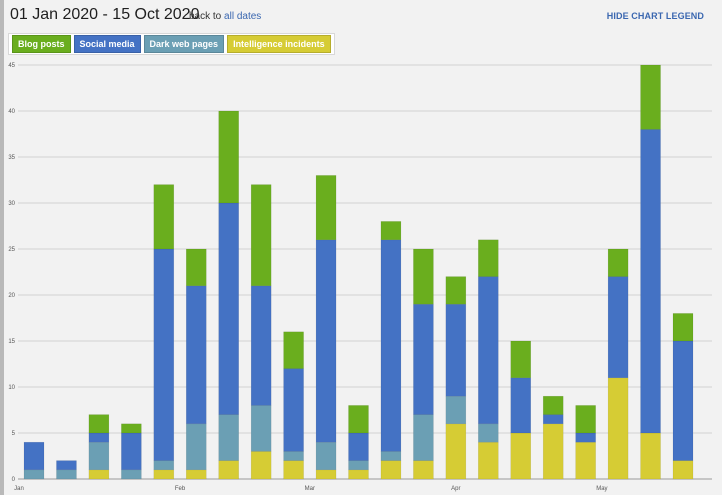  I want to click on date-range-title: 01 Jan 2020 - 15 Oct 2020, so click(105, 14).